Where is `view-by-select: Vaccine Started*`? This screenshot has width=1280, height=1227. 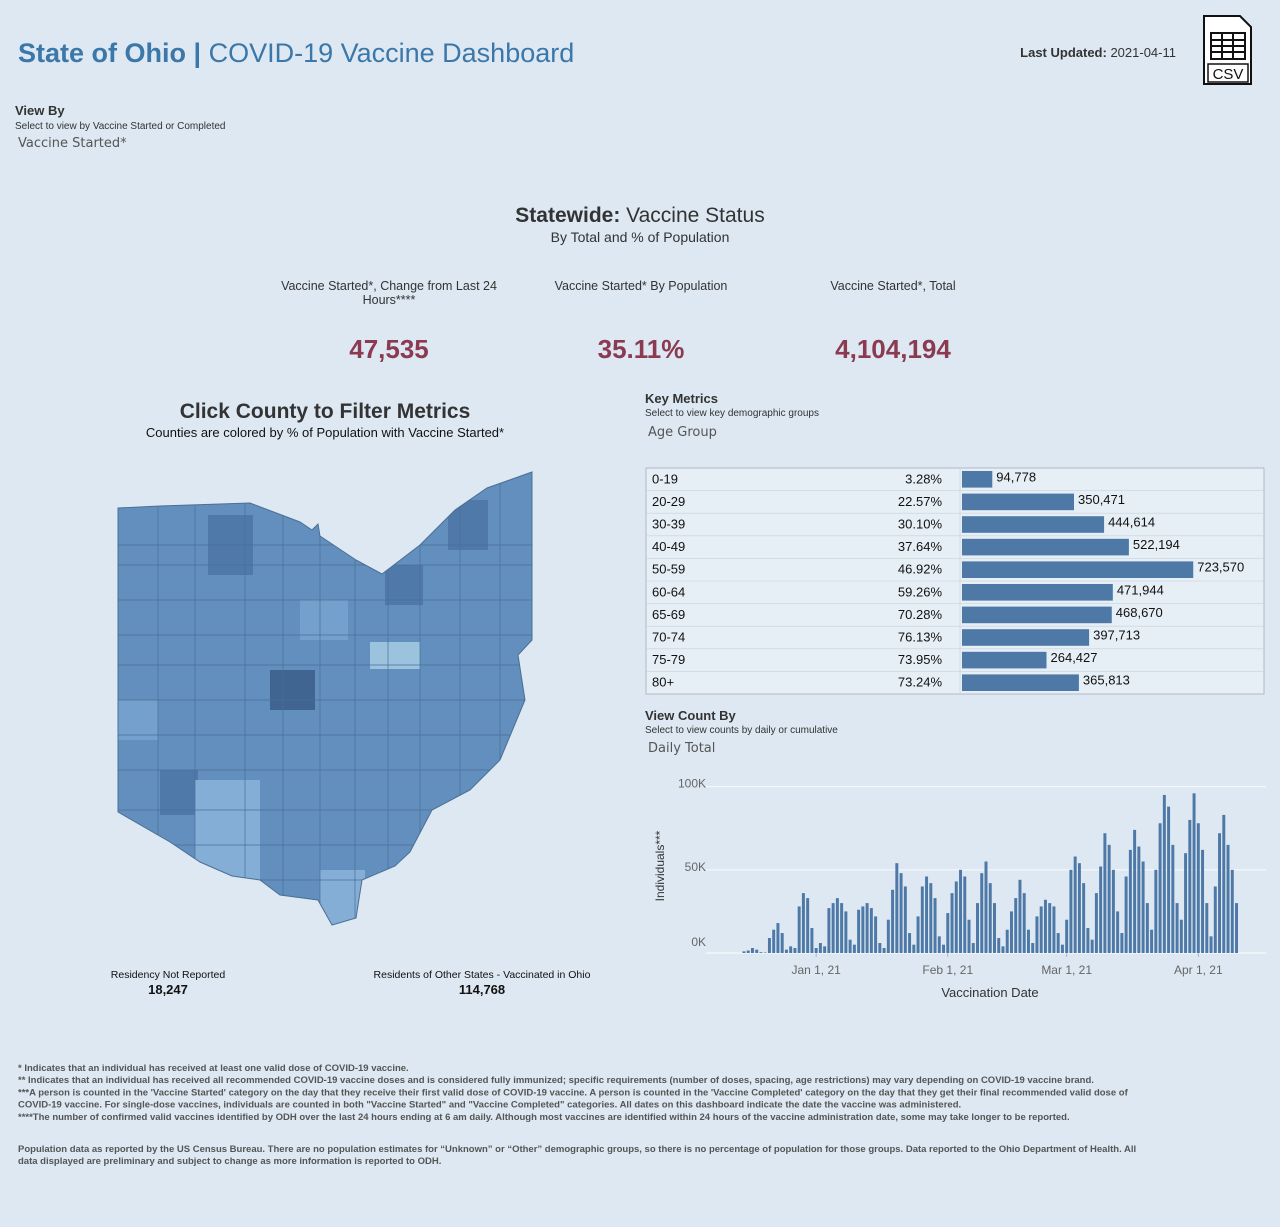
view-by-select: Vaccine Started* is located at coordinates (72, 143).